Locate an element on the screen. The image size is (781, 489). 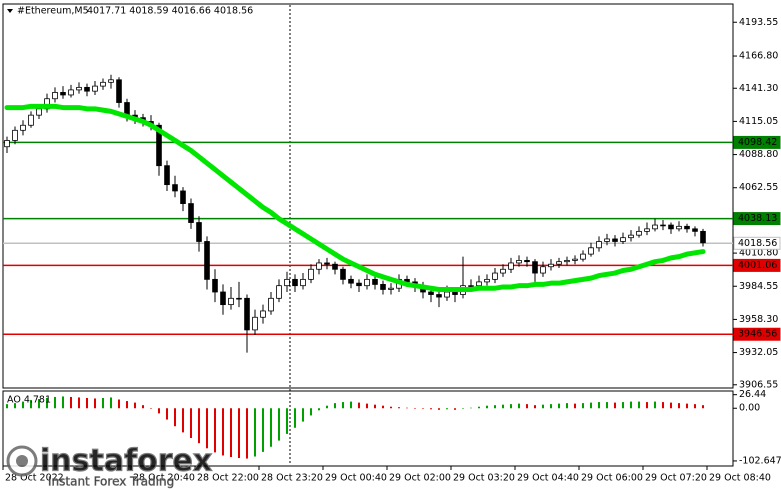
x-tick-label: 28 Oct 2022 is located at coordinates (34, 478).